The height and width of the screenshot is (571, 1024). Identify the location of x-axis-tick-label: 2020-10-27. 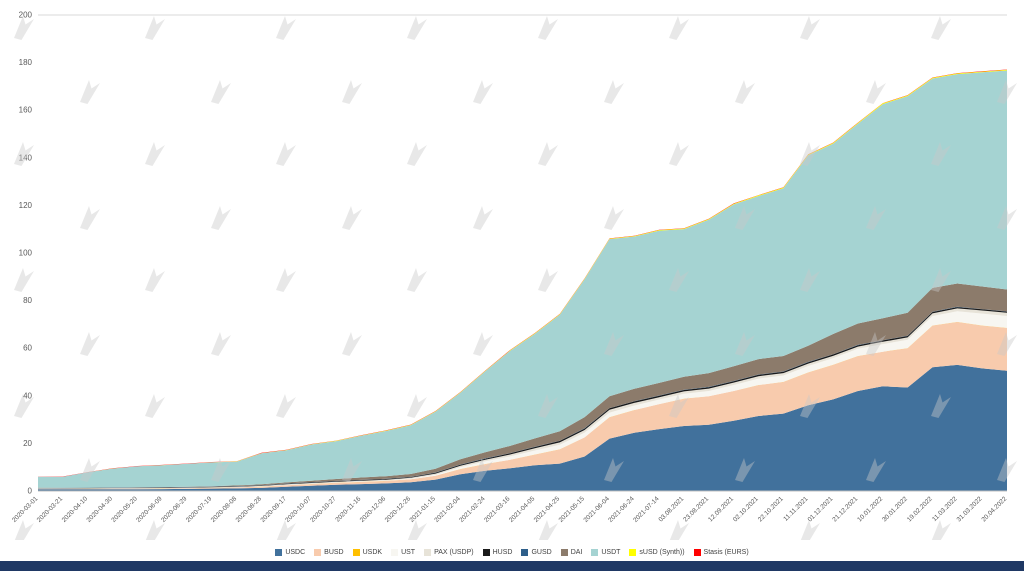
(323, 509).